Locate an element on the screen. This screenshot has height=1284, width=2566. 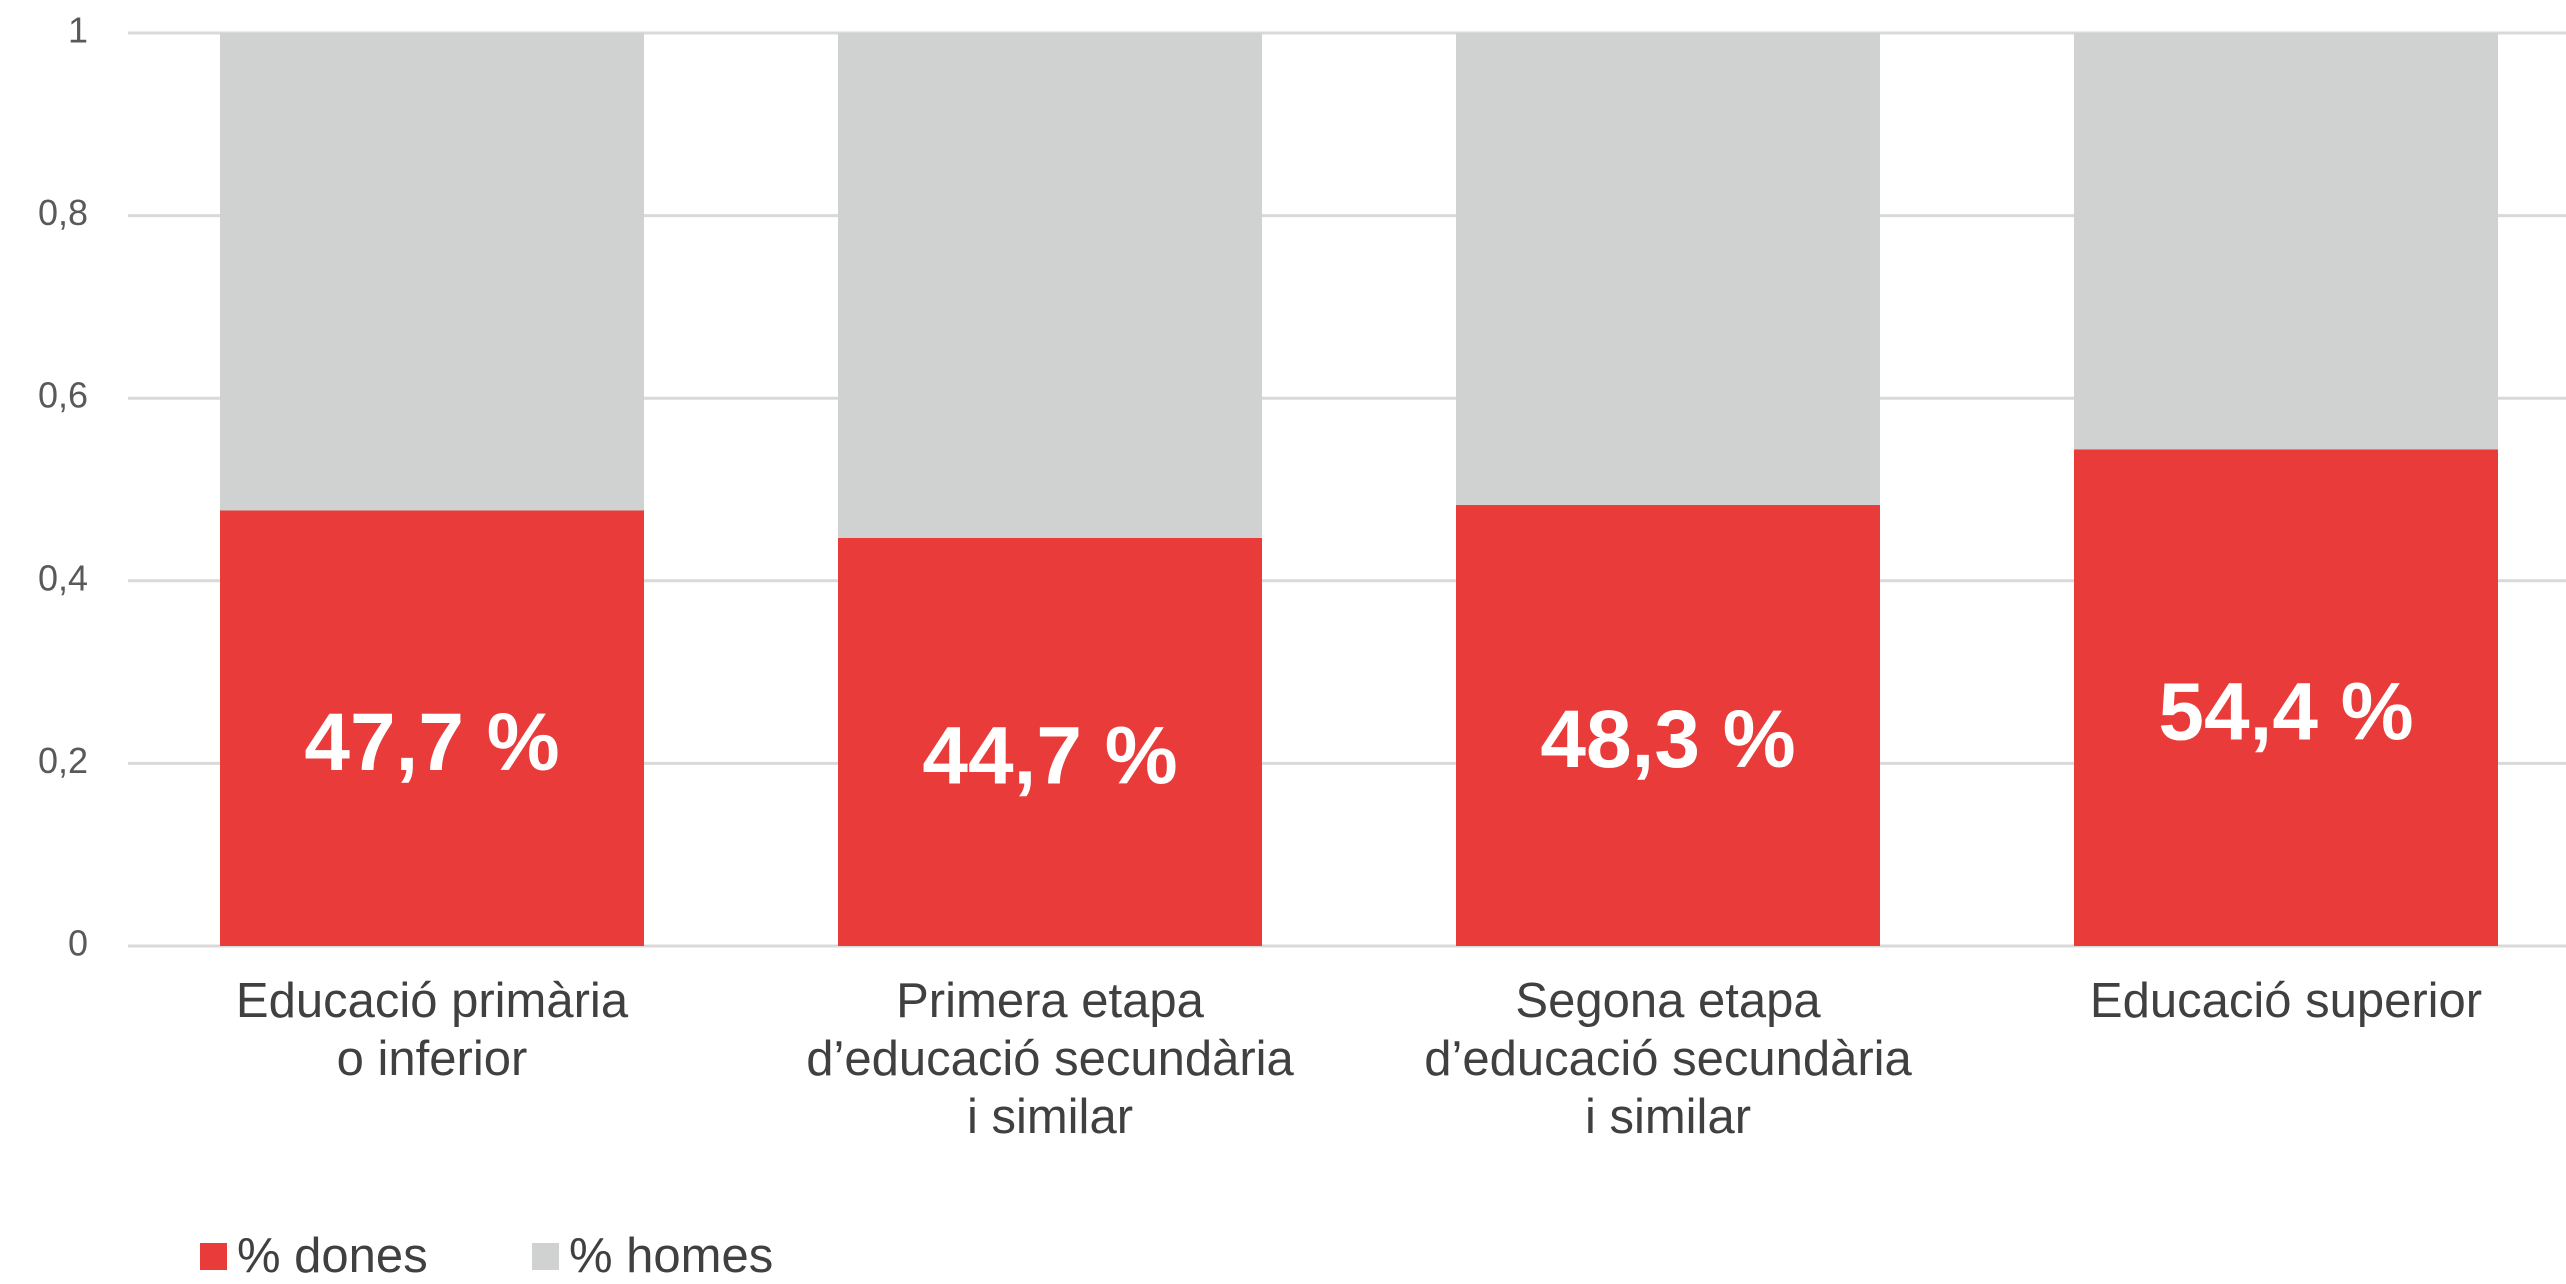
value-label: 48,3 % is located at coordinates (1667, 739).